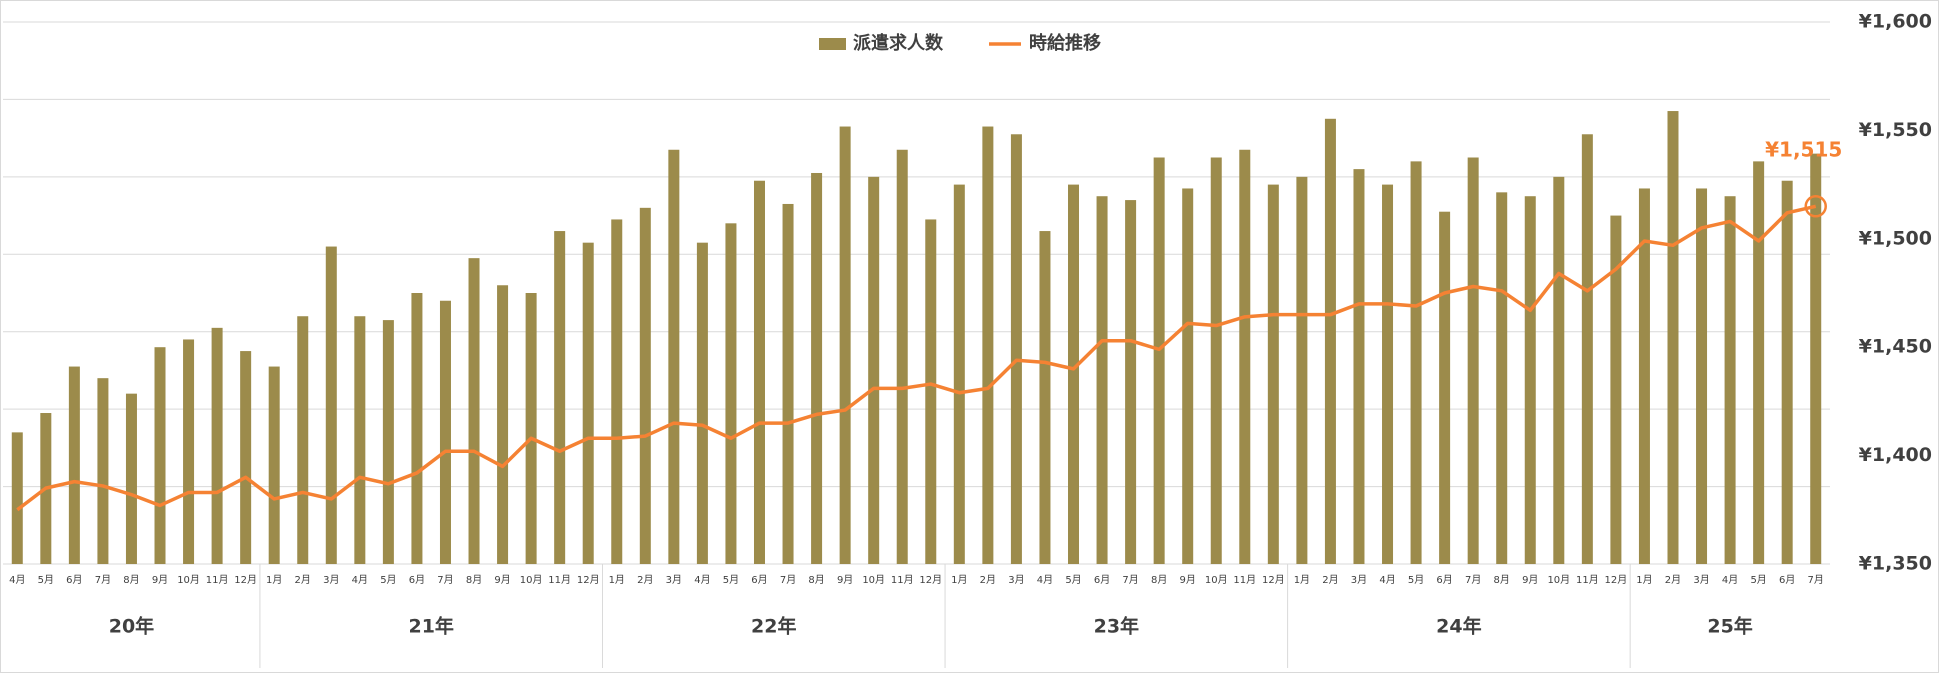  I want to click on legend-label: 派遣求人数, so click(898, 43).